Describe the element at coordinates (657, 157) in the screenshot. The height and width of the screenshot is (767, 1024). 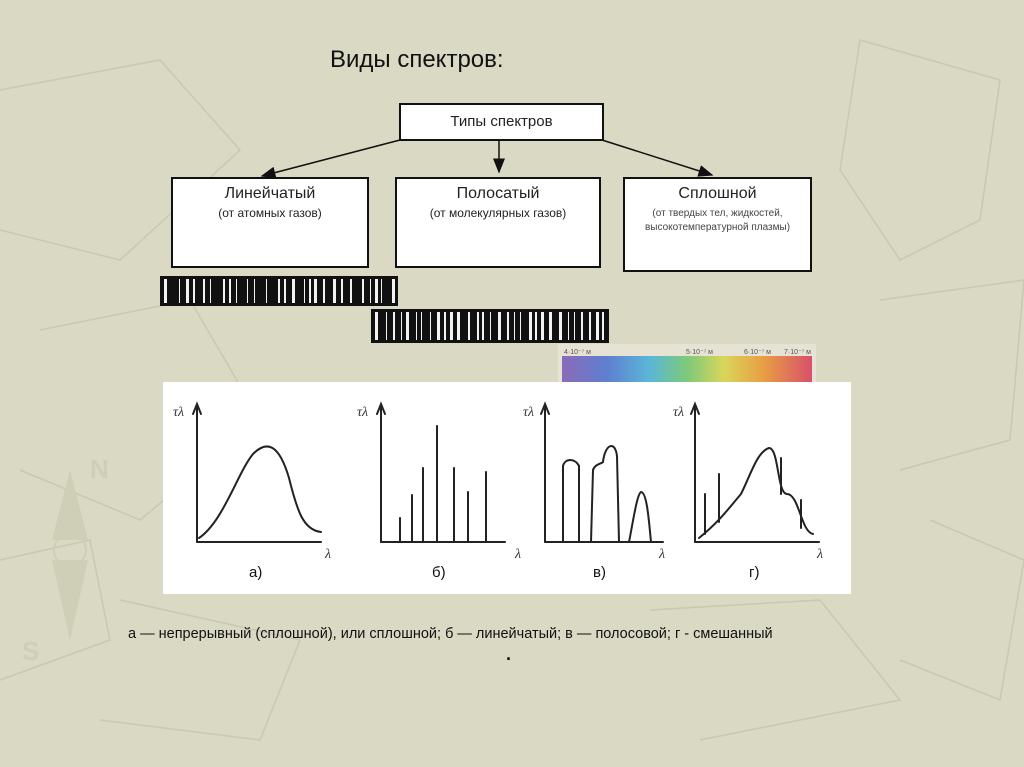
I see `arrow-to-cont` at that location.